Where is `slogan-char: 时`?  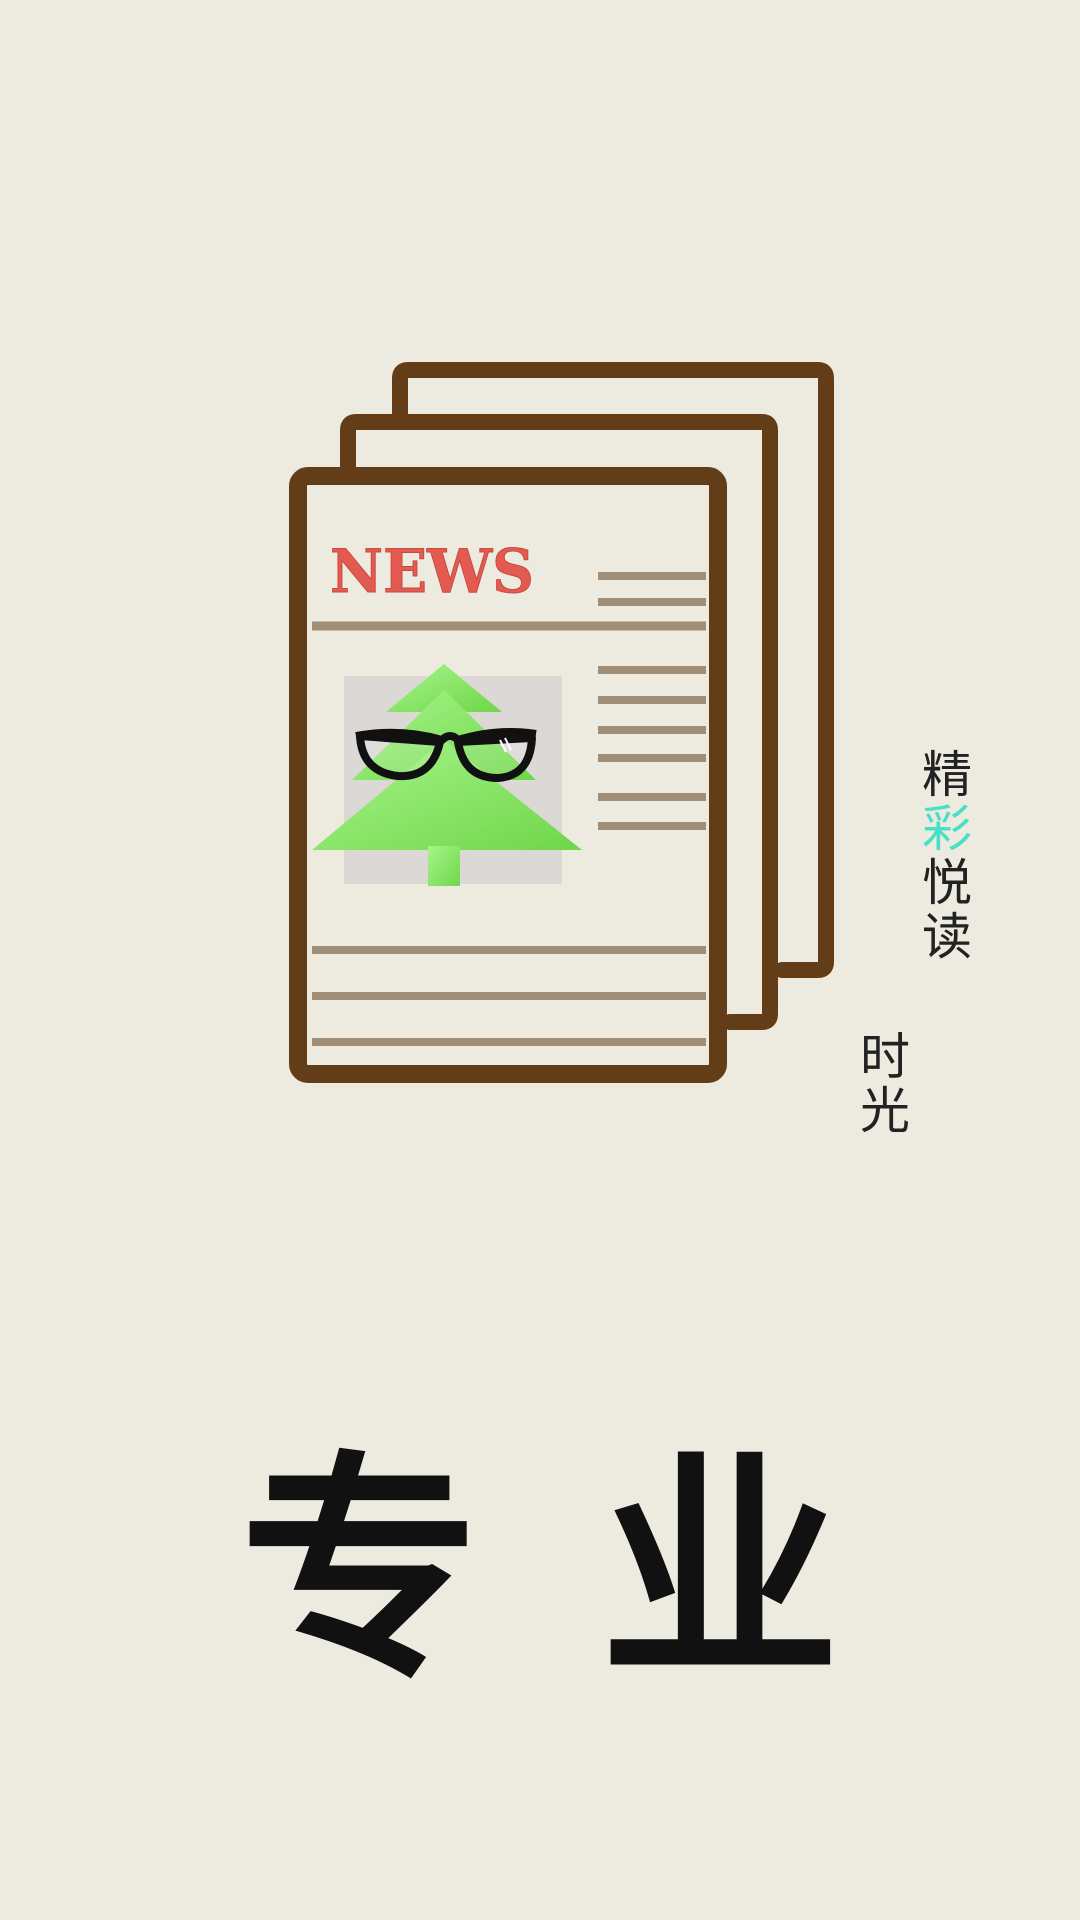 slogan-char: 时 is located at coordinates (885, 1057).